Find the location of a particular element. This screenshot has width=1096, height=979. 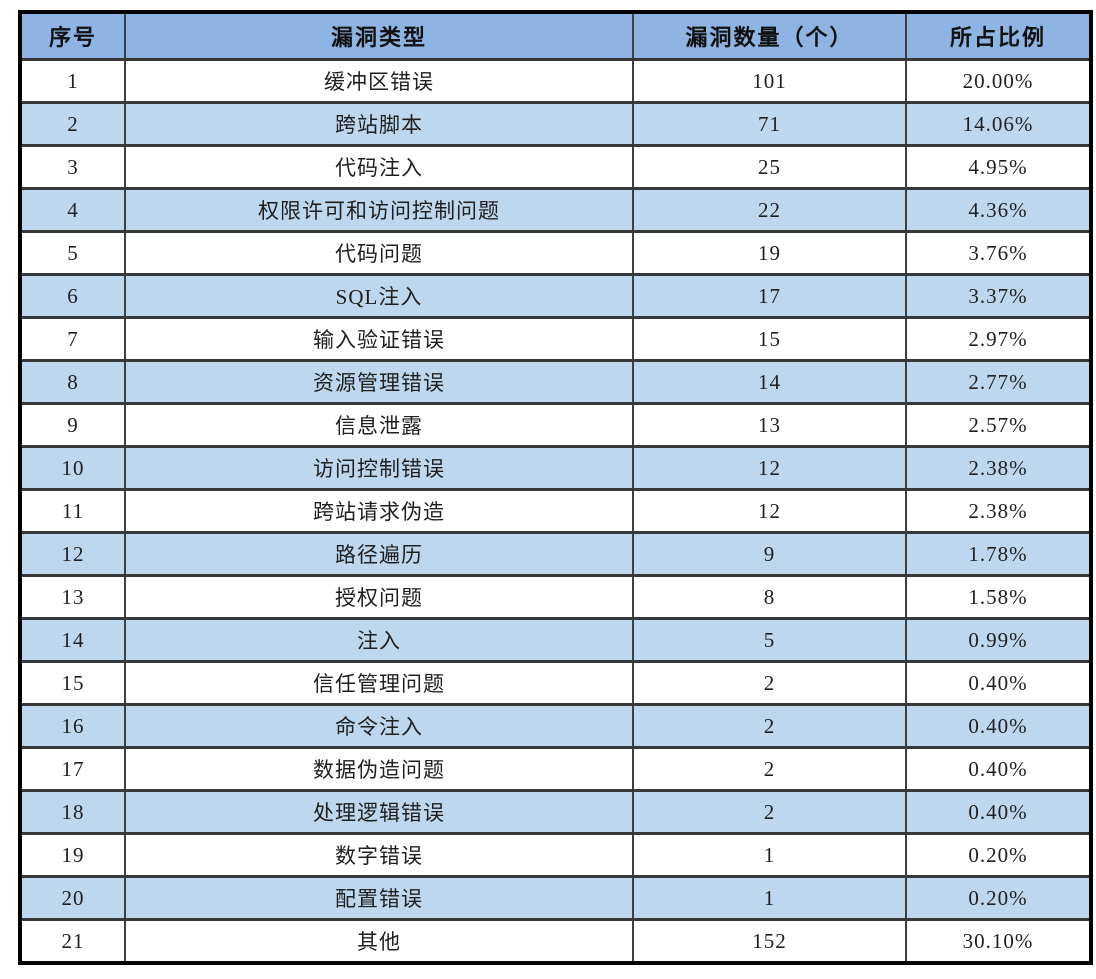

table-row: 12 路径遍历 9 1.78% is located at coordinates (555, 554).